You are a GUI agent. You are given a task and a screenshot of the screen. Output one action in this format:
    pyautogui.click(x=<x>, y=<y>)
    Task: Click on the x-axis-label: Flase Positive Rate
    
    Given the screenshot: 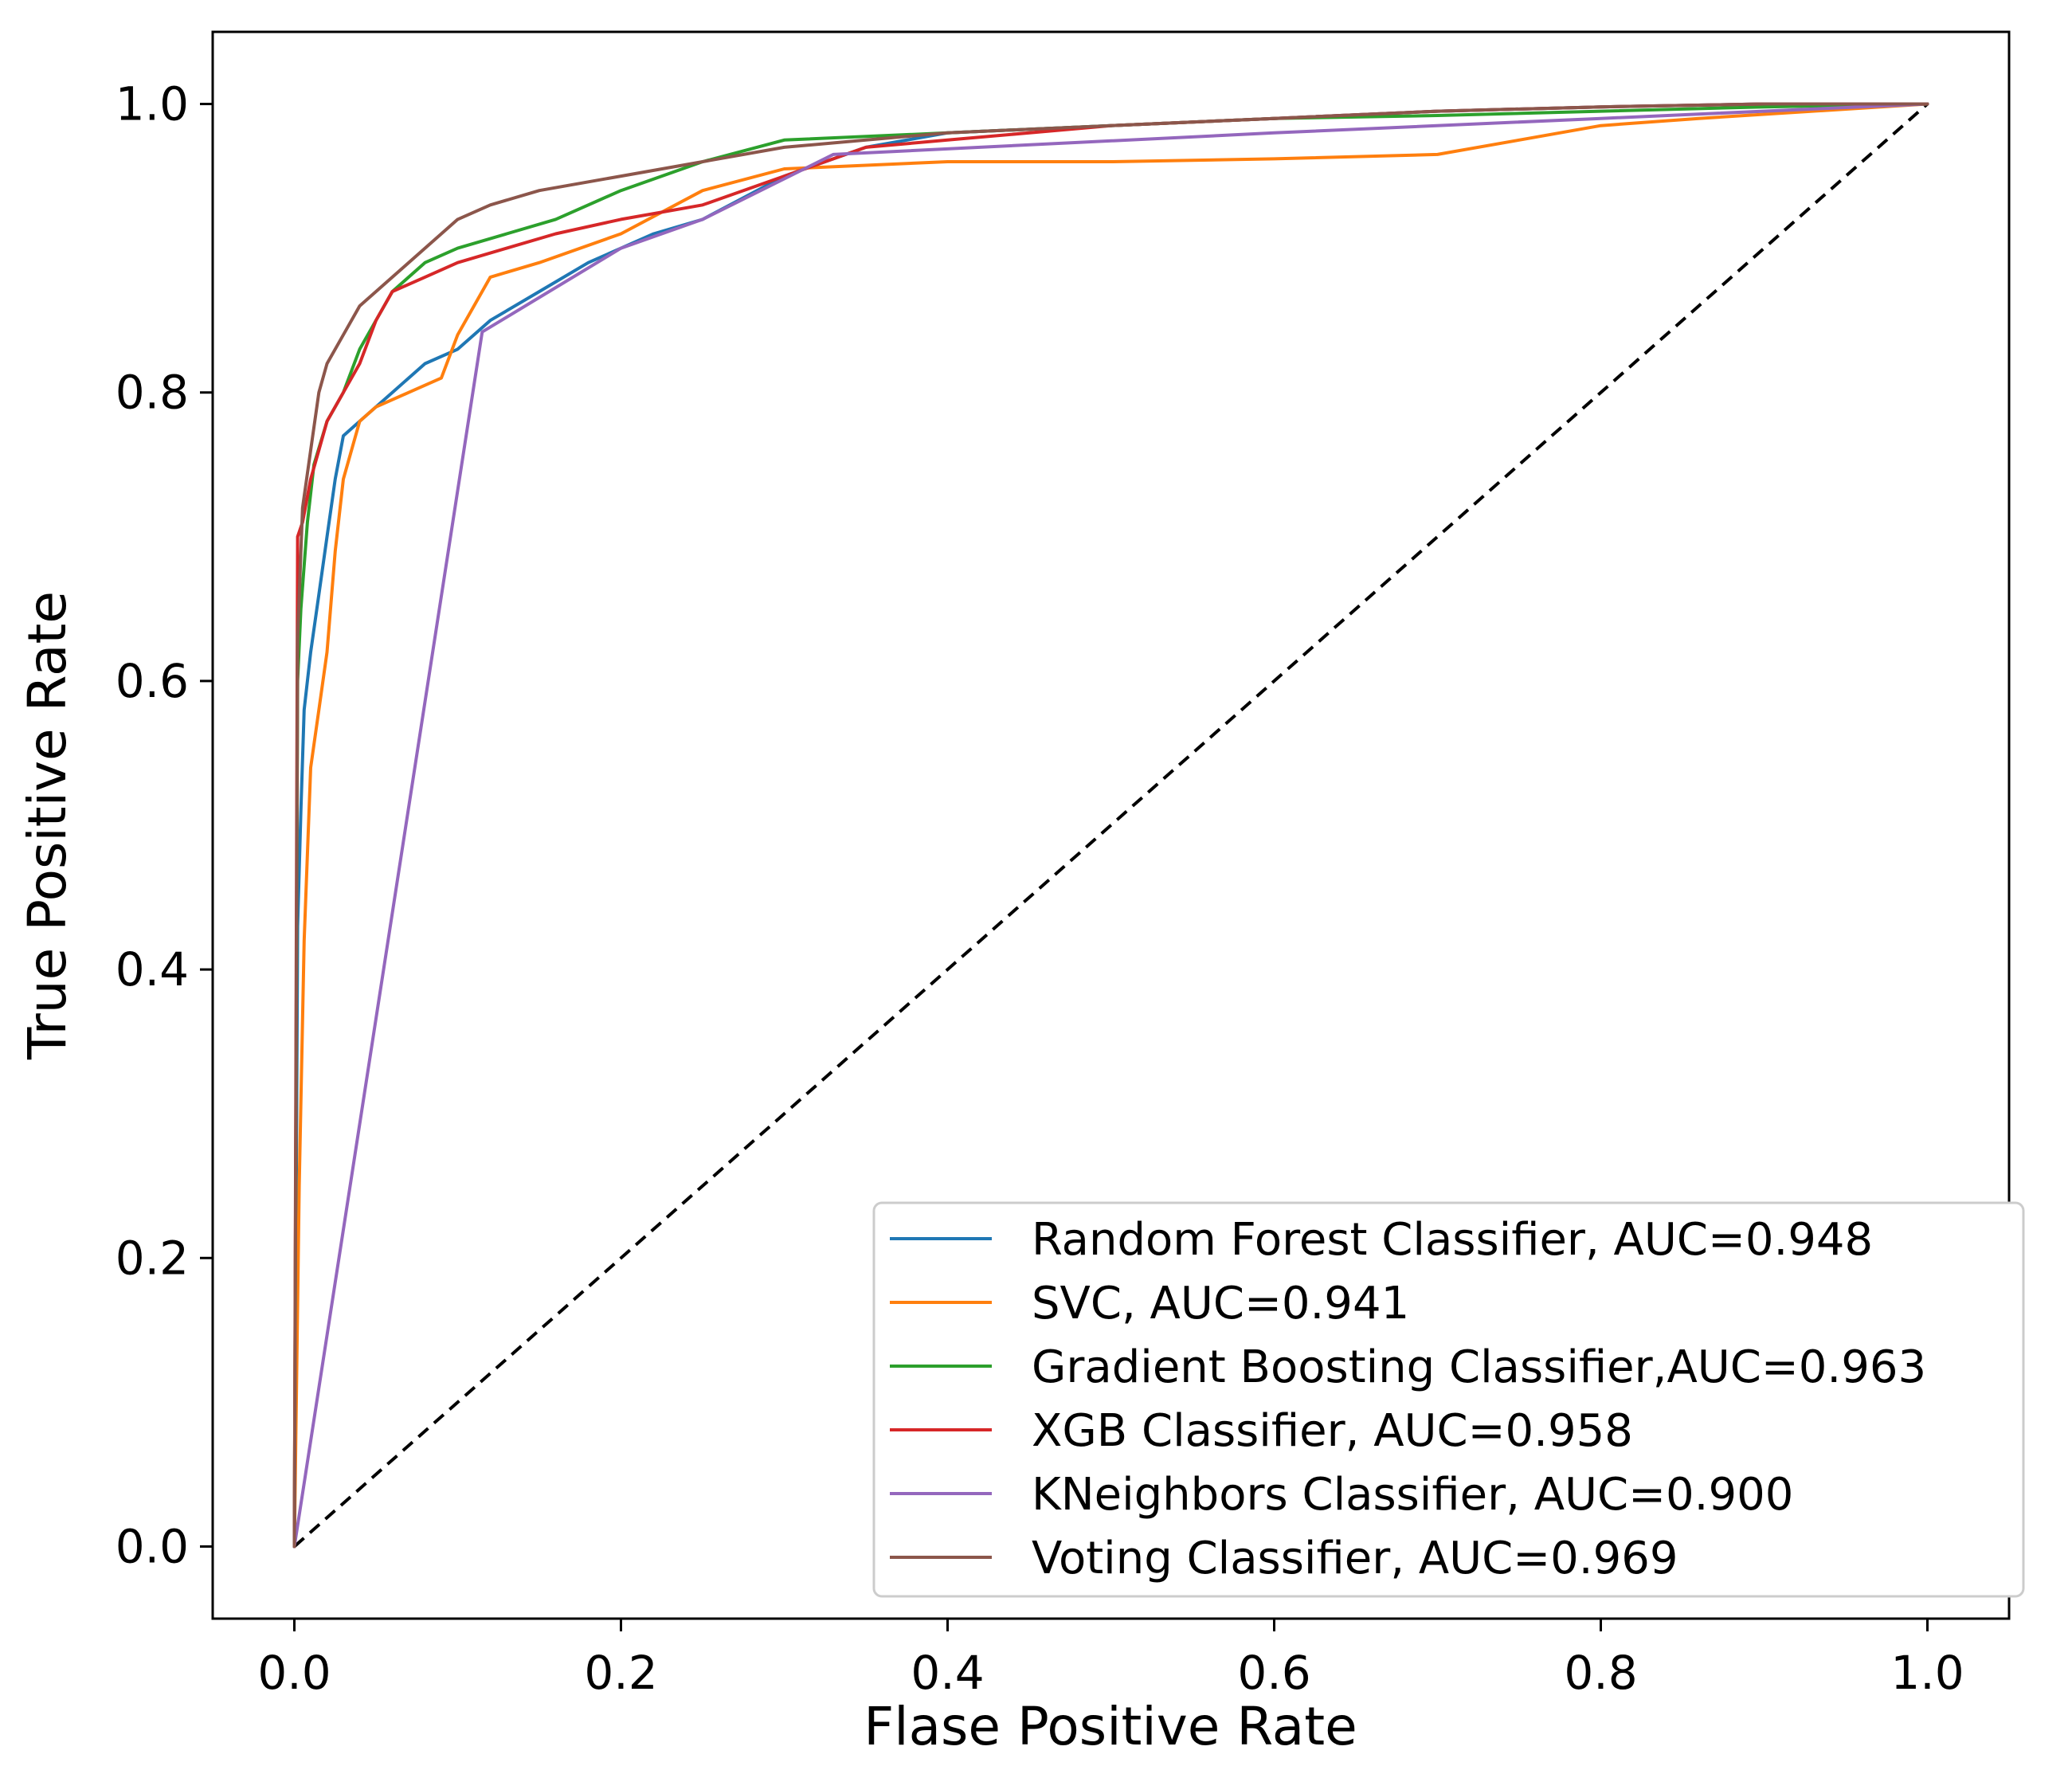 What is the action you would take?
    pyautogui.click(x=1110, y=1726)
    